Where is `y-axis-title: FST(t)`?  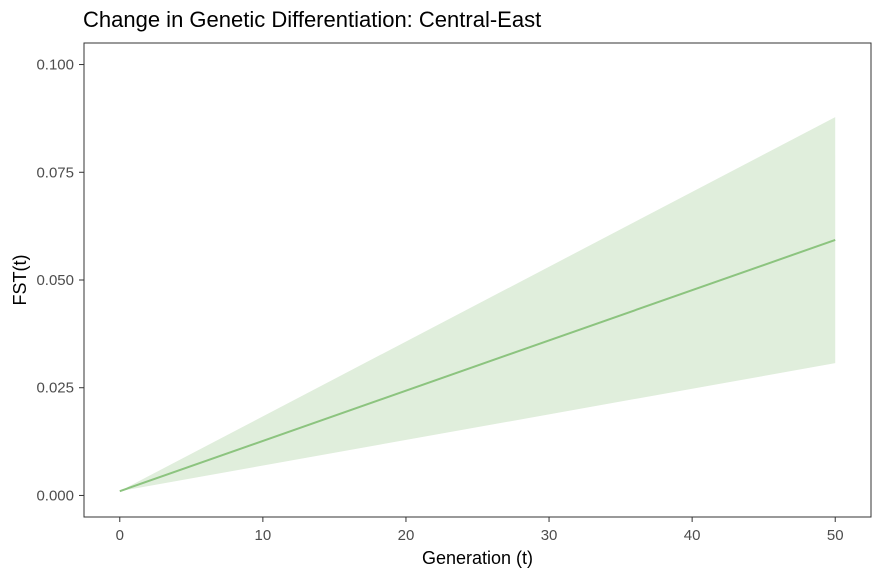 y-axis-title: FST(t) is located at coordinates (20, 280).